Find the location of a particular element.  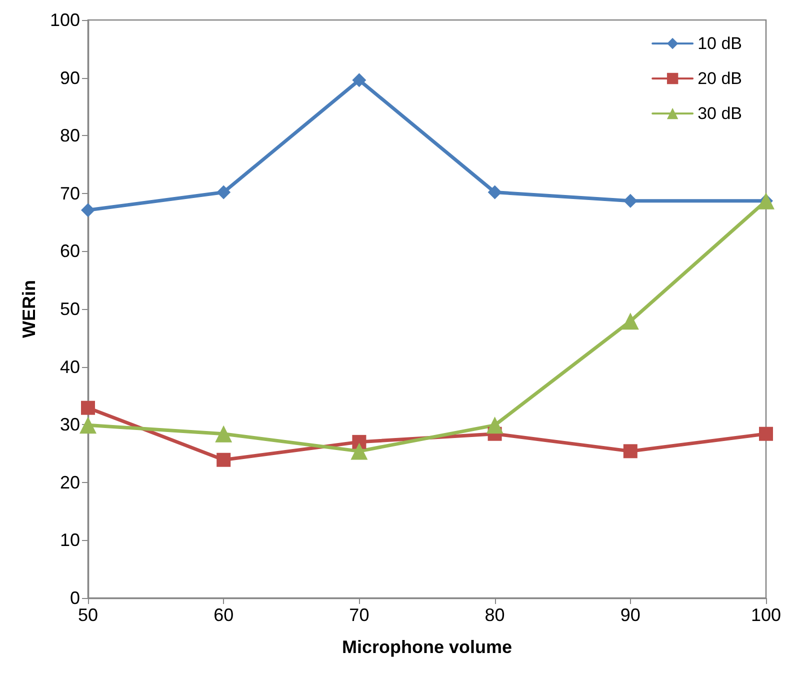

legend-label: 30 dB is located at coordinates (720, 113).